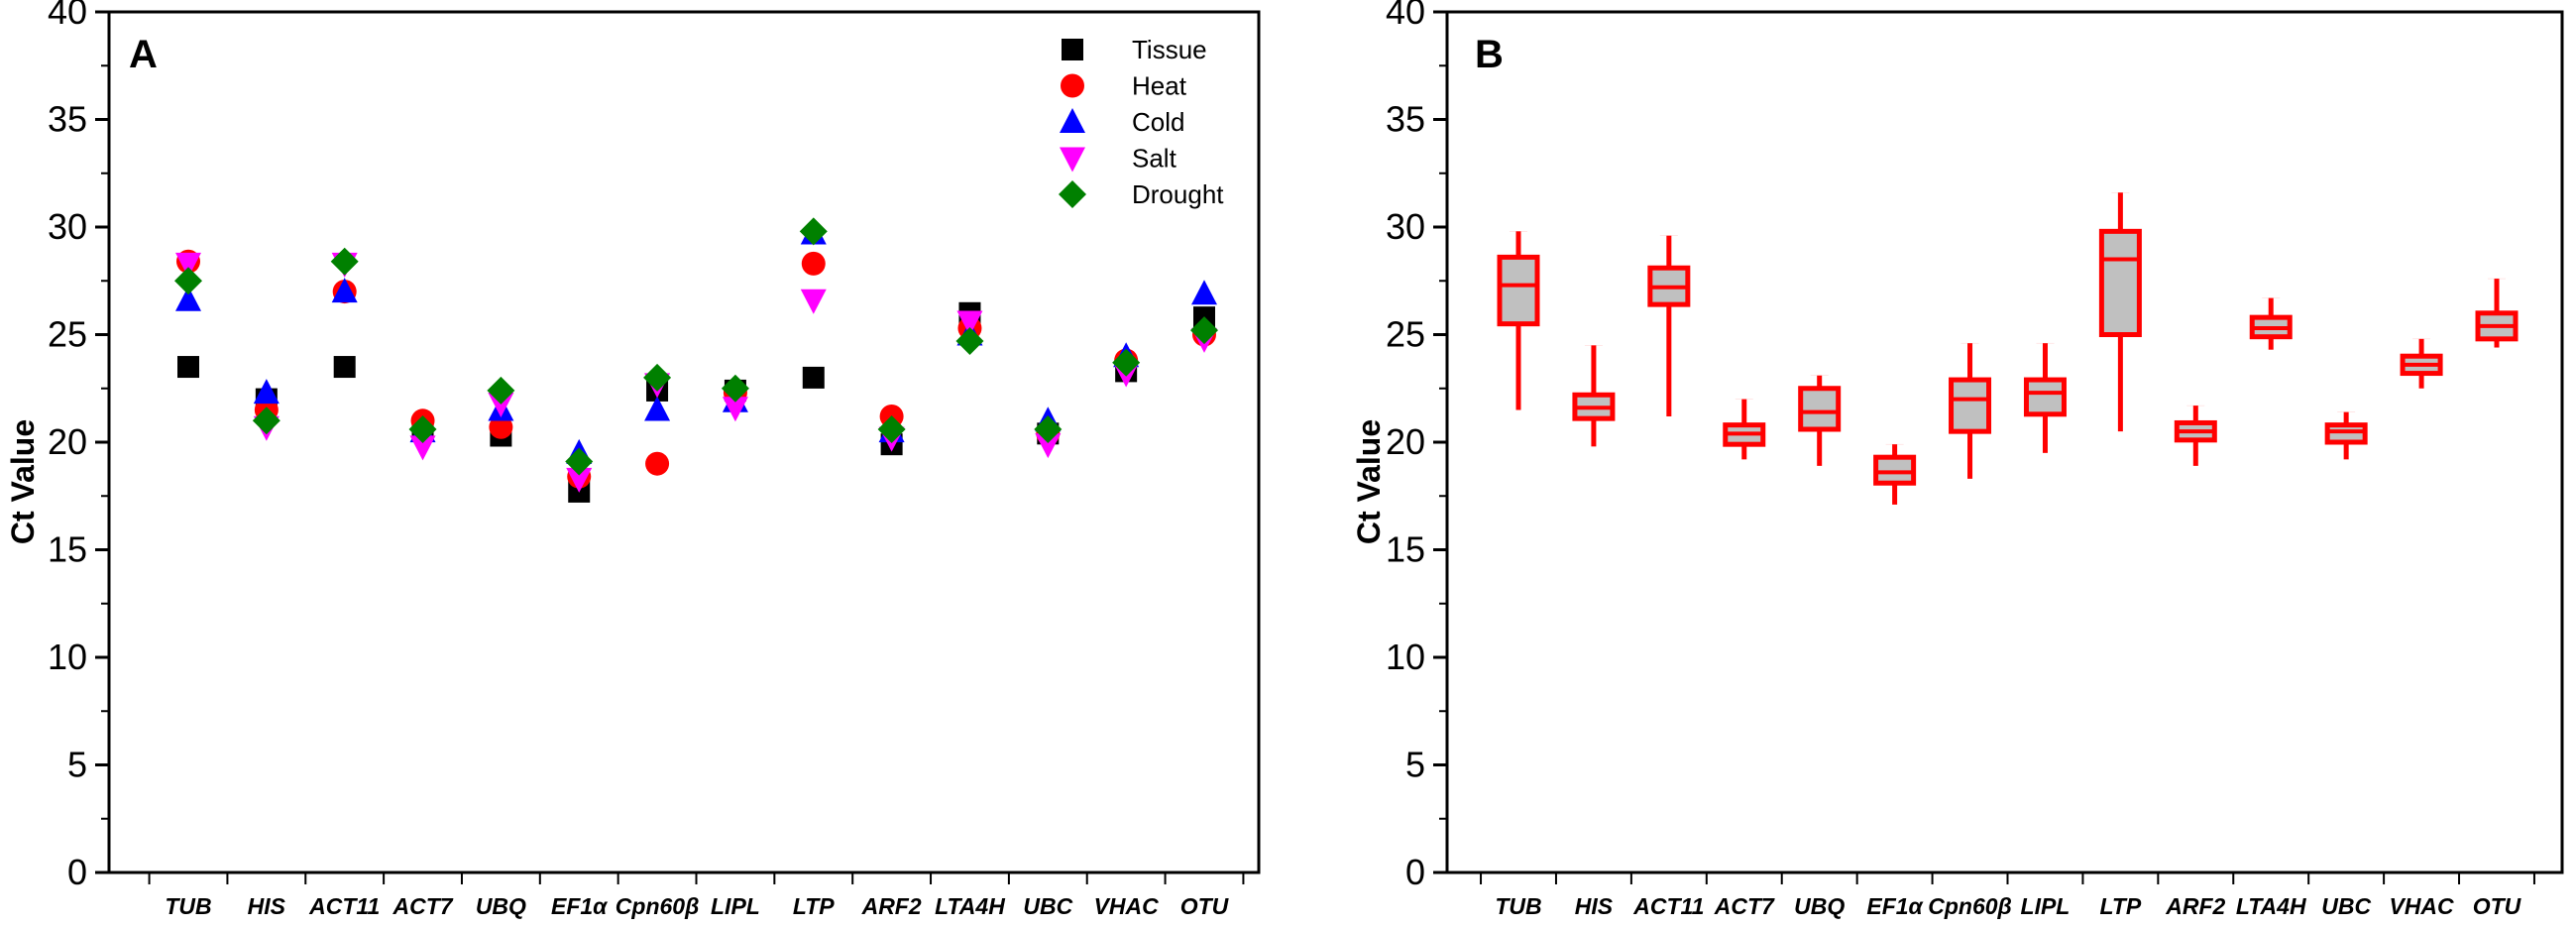 This screenshot has width=2576, height=929. Describe the element at coordinates (1744, 906) in the screenshot. I see `panel-b-x-category-label: ACT7` at that location.